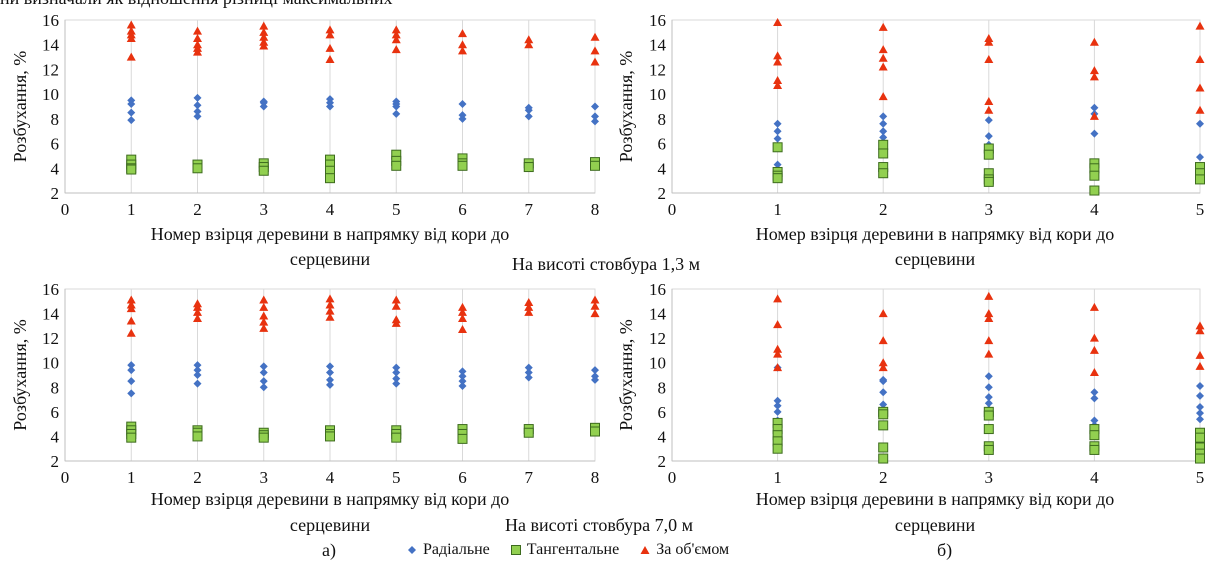  What do you see at coordinates (936, 106) in the screenshot?
I see `plot-area` at bounding box center [936, 106].